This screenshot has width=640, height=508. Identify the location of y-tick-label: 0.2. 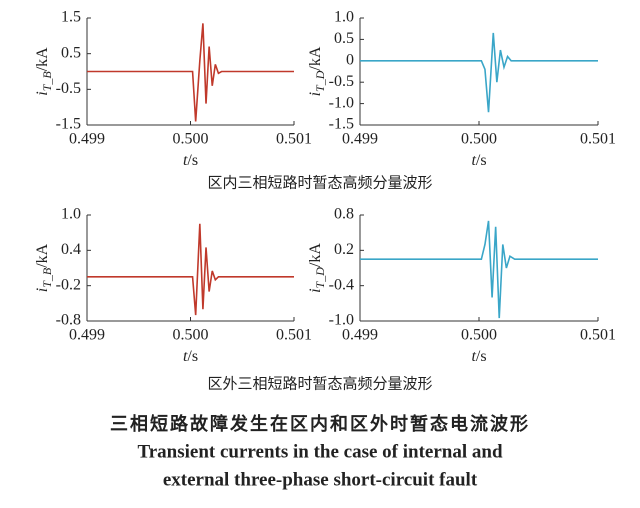
(344, 249).